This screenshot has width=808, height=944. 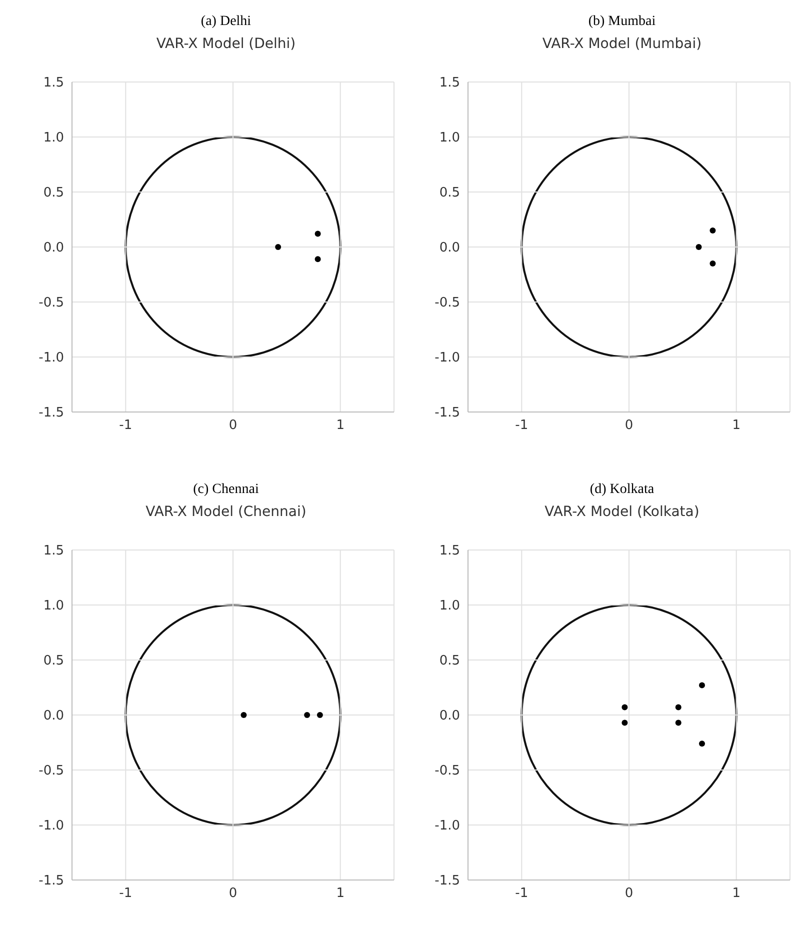 What do you see at coordinates (622, 490) in the screenshot?
I see `chart-title: (d) Kolkata` at bounding box center [622, 490].